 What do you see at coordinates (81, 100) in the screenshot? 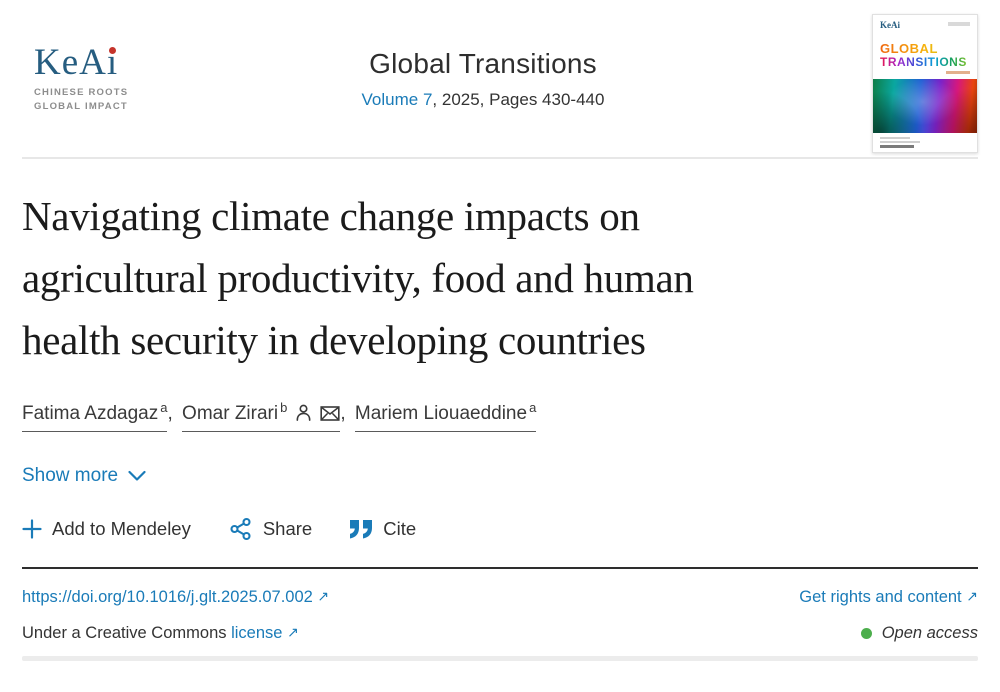
I see `keai-tagline: CHINESE ROOTS GLOBAL IMPACT` at bounding box center [81, 100].